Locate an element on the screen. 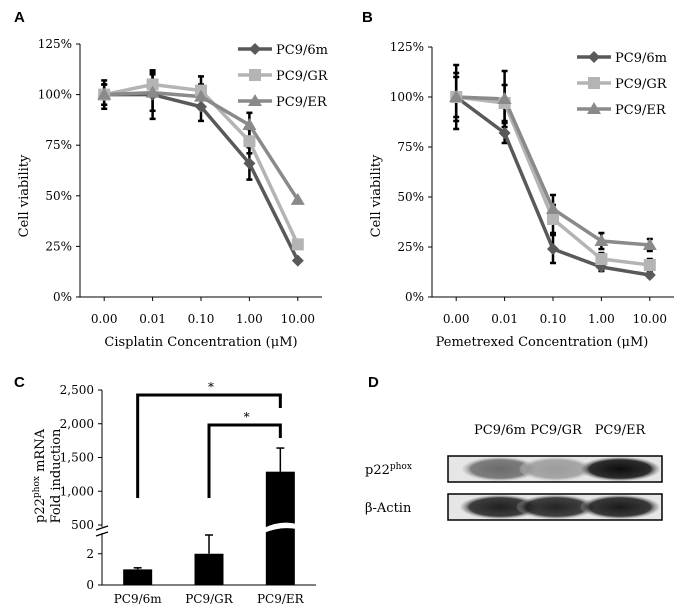 Image resolution: width=675 pixels, height=609 pixels. chart-b-y-tick-label-5: 125% is located at coordinates (407, 47).